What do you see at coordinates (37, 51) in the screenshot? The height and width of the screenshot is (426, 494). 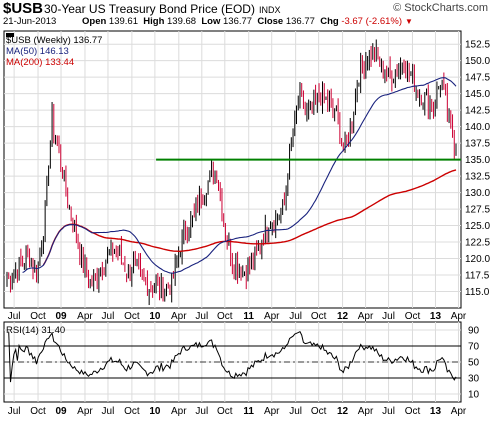 I see `legend-ma50: MA(50) 146.13` at bounding box center [37, 51].